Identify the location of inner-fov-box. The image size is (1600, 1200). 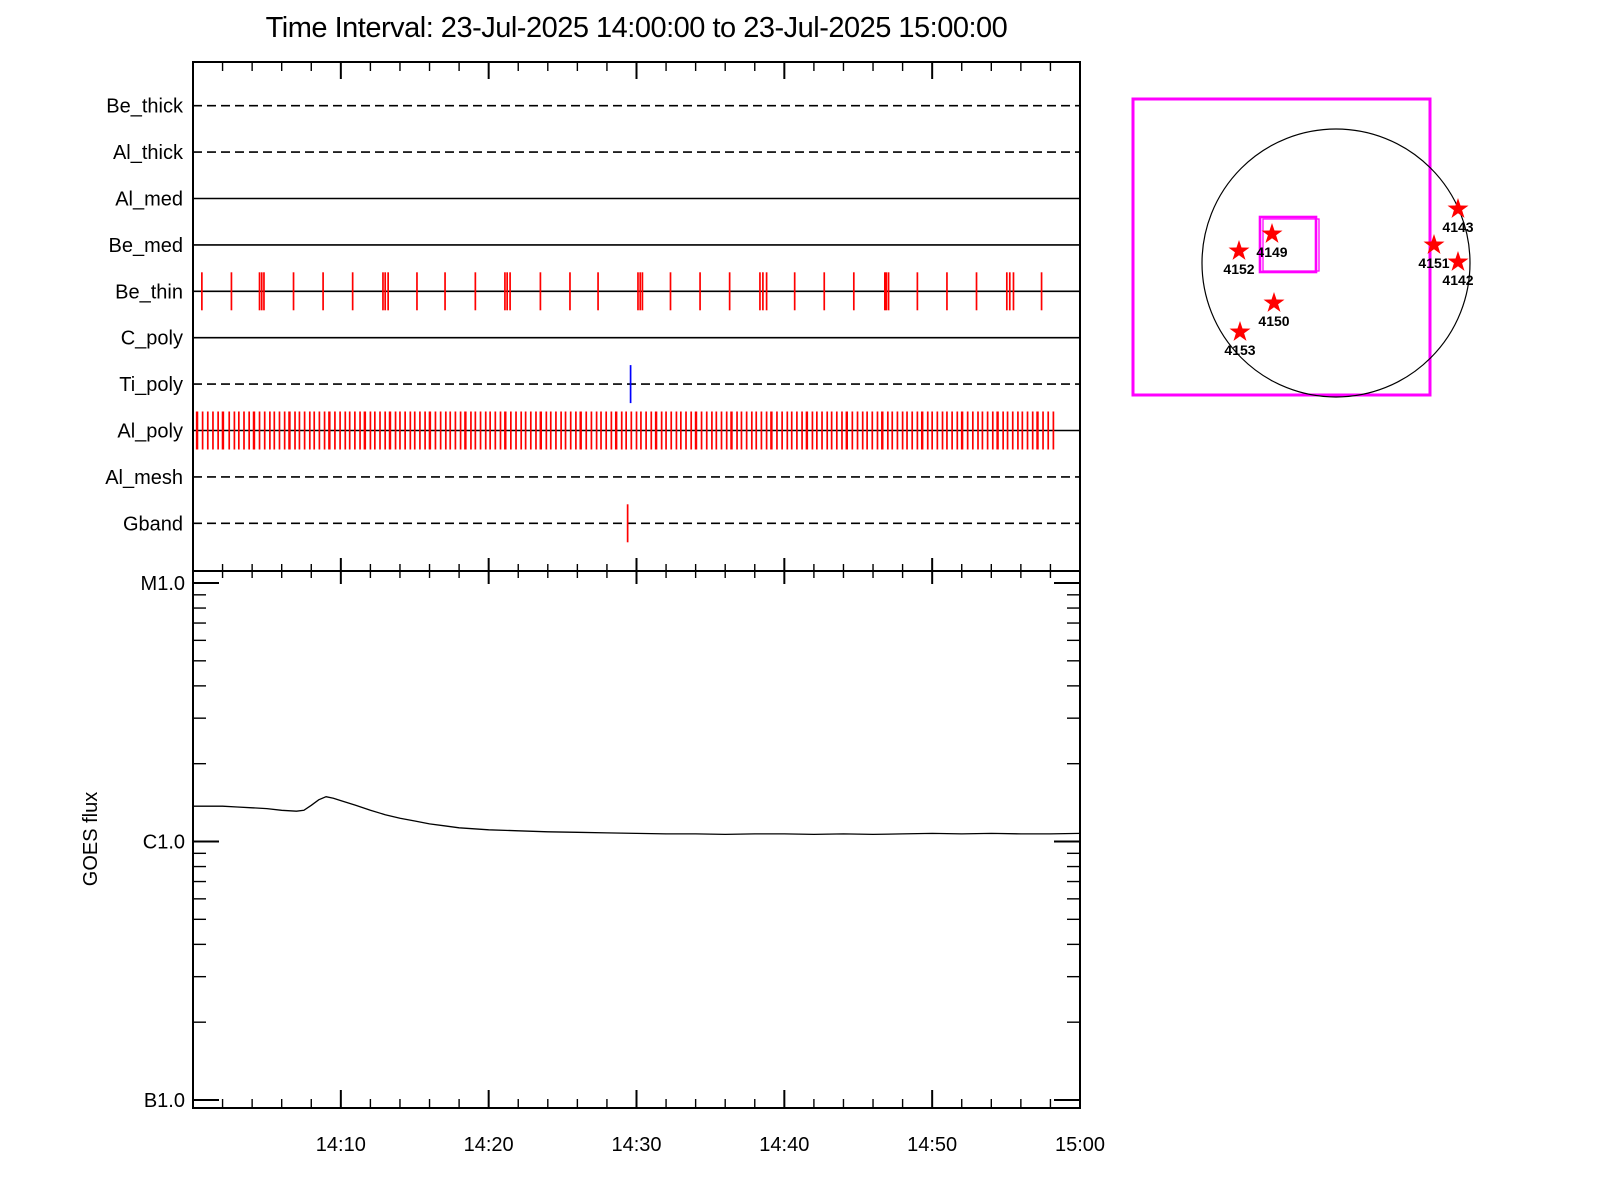
(1288, 244).